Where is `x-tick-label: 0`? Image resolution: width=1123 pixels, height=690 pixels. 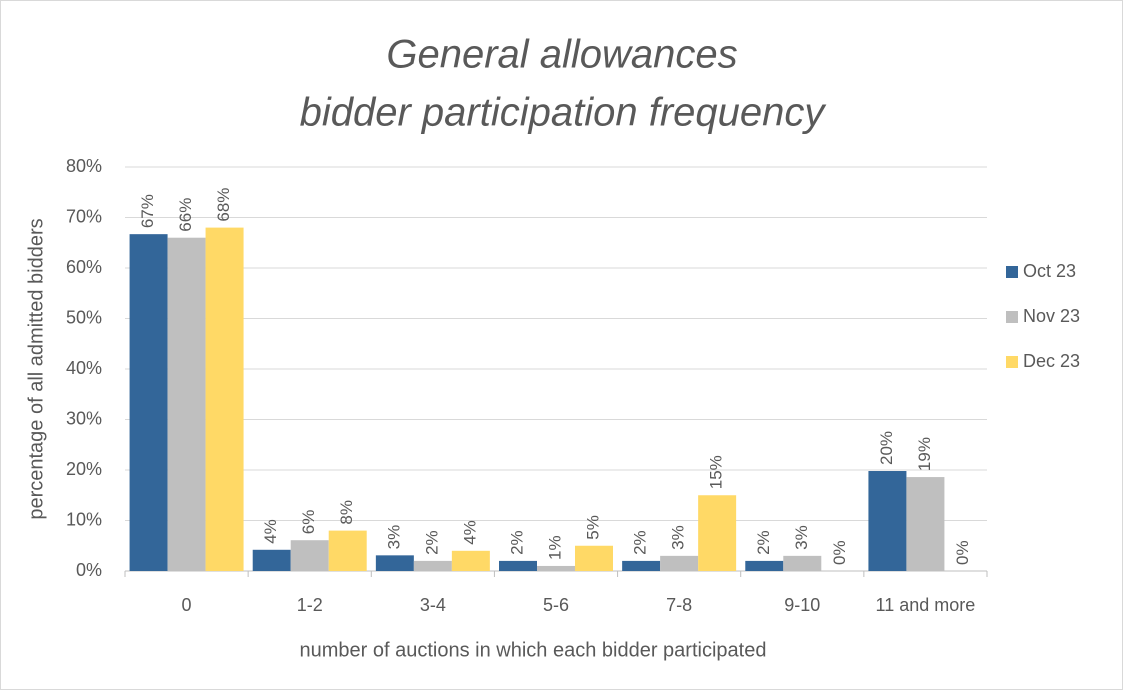 x-tick-label: 0 is located at coordinates (186, 605).